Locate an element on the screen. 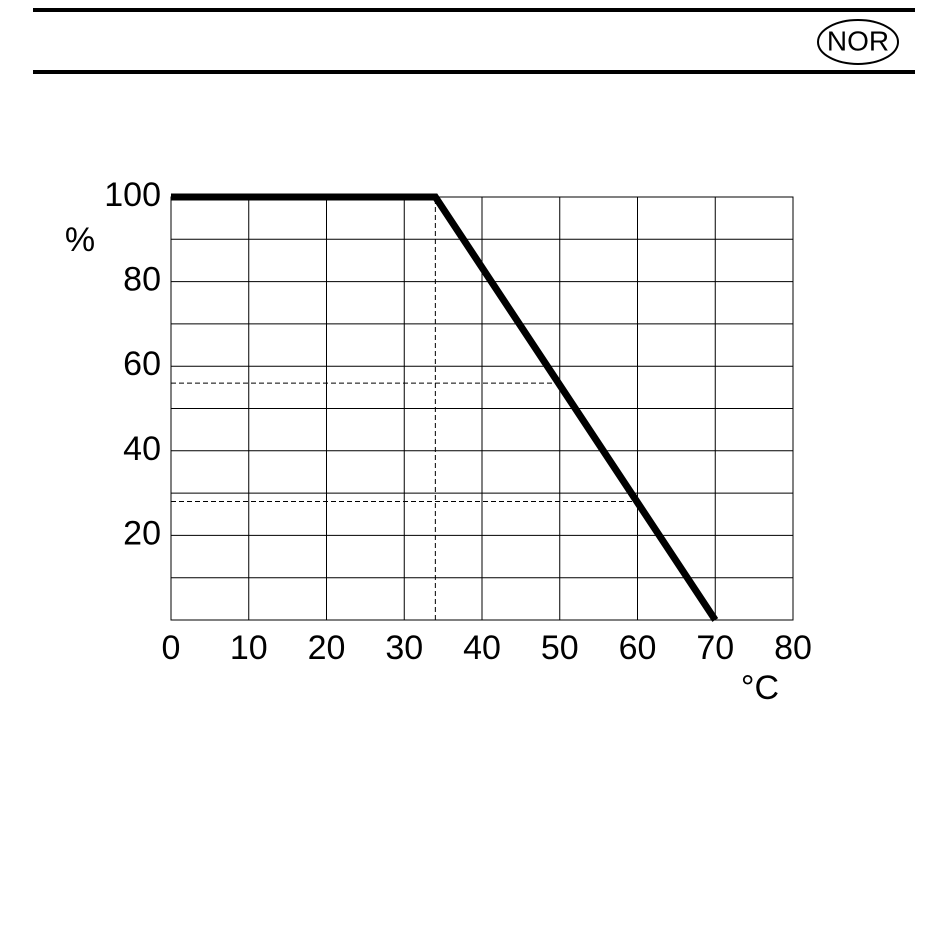  x-tick-label: 80 is located at coordinates (793, 648).